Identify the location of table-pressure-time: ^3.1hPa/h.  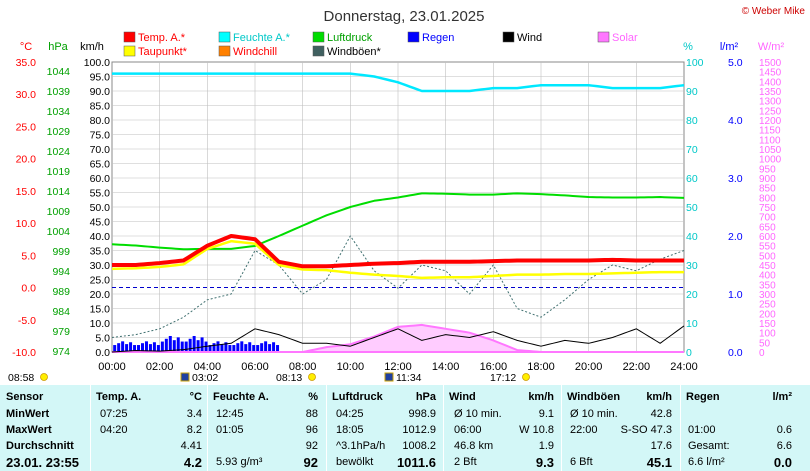
(361, 446).